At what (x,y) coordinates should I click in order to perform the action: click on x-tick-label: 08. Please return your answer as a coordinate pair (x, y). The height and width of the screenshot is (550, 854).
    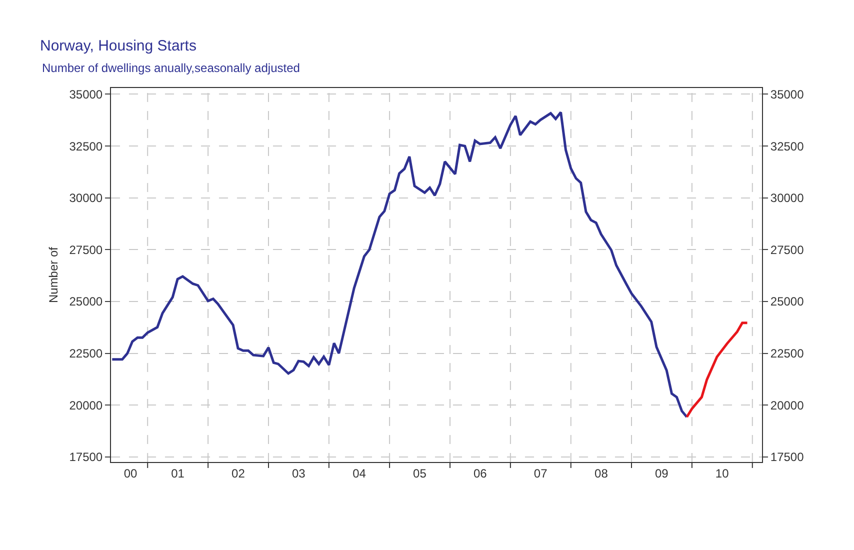
    Looking at the image, I should click on (601, 473).